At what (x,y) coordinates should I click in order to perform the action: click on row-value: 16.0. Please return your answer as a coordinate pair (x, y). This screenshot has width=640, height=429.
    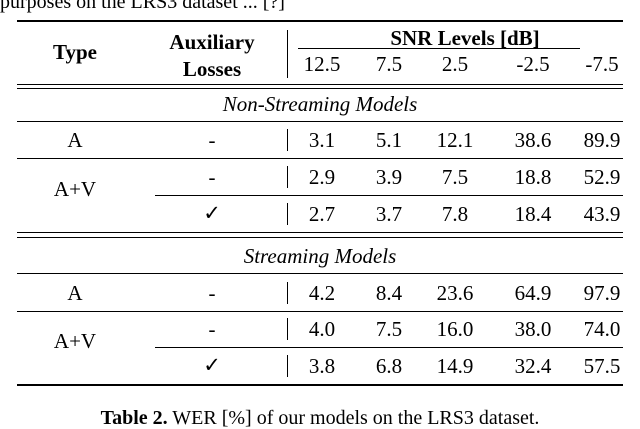
    Looking at the image, I should click on (455, 329).